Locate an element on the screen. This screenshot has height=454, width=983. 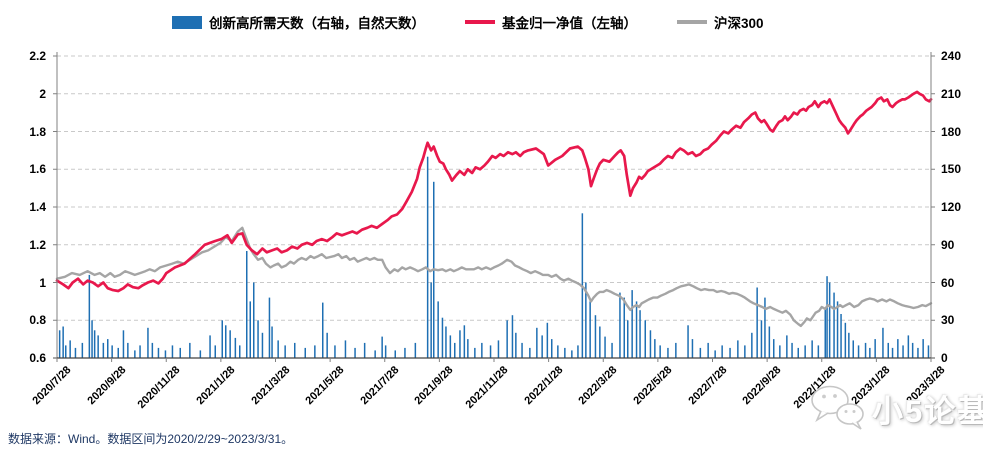
y-axis-tick-left: 0.6 is located at coordinates (37, 358).